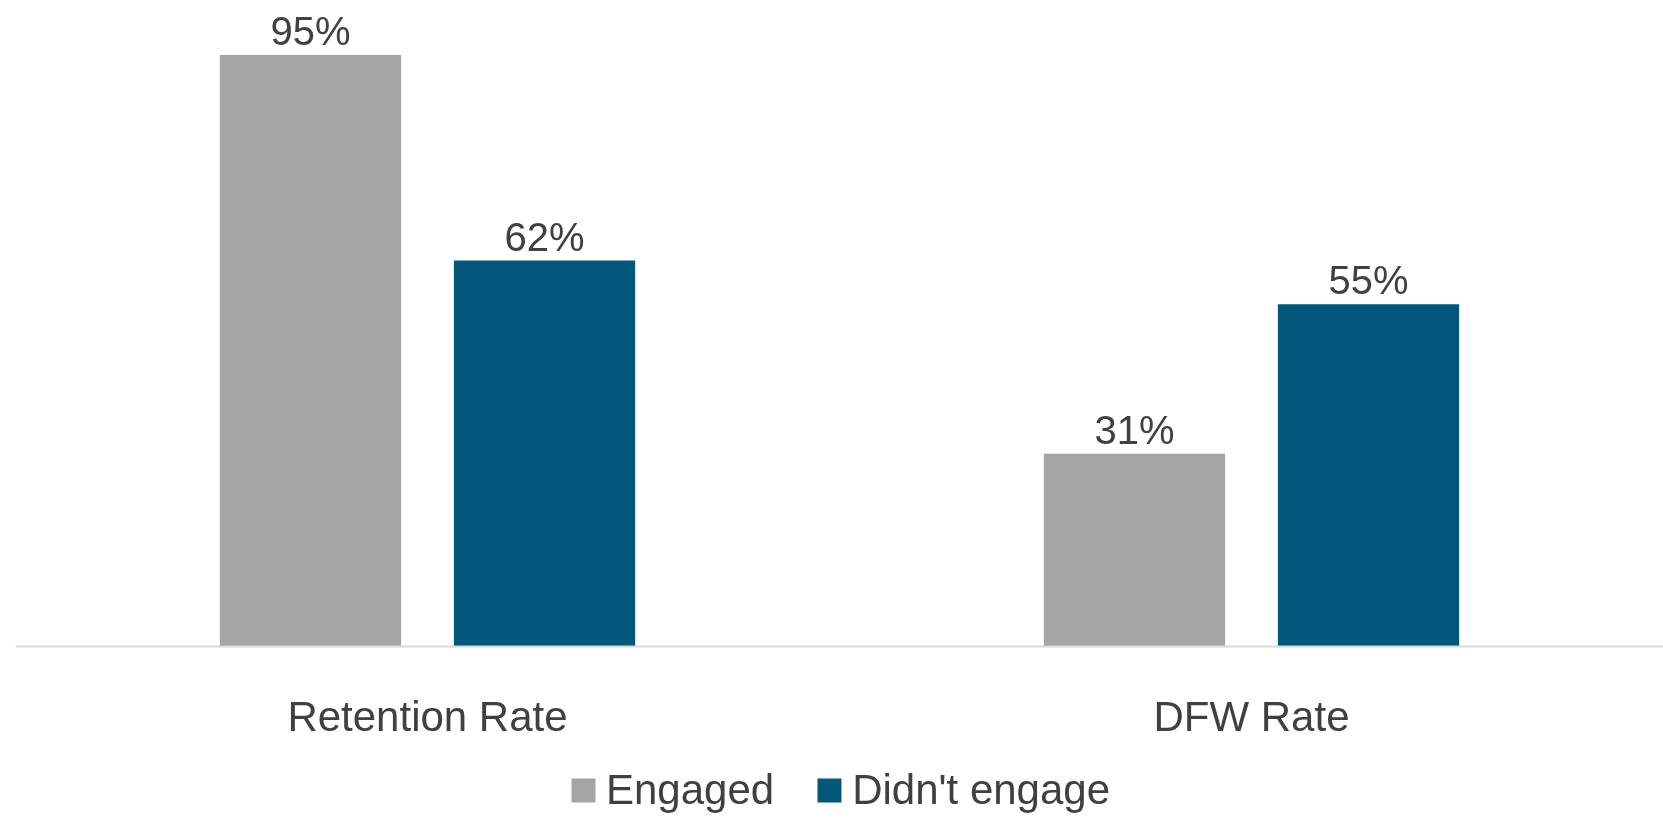 The height and width of the screenshot is (834, 1663). Describe the element at coordinates (310, 30) in the screenshot. I see `data-label: 95%` at that location.